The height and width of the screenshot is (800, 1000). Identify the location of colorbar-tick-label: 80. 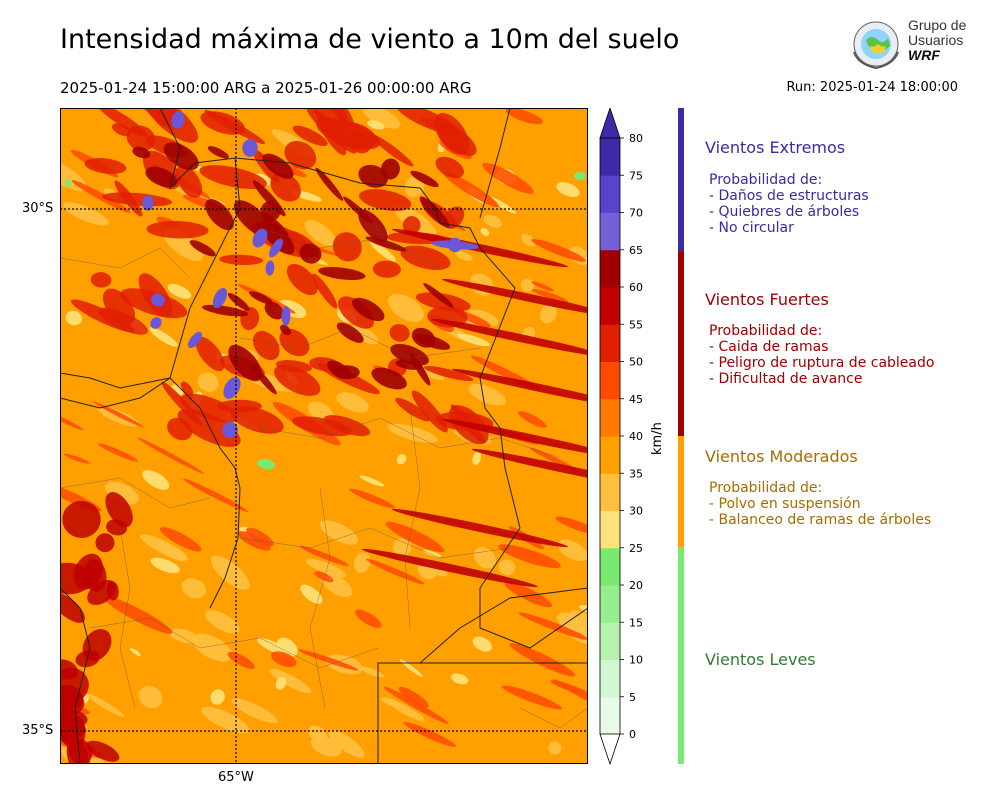
(636, 138).